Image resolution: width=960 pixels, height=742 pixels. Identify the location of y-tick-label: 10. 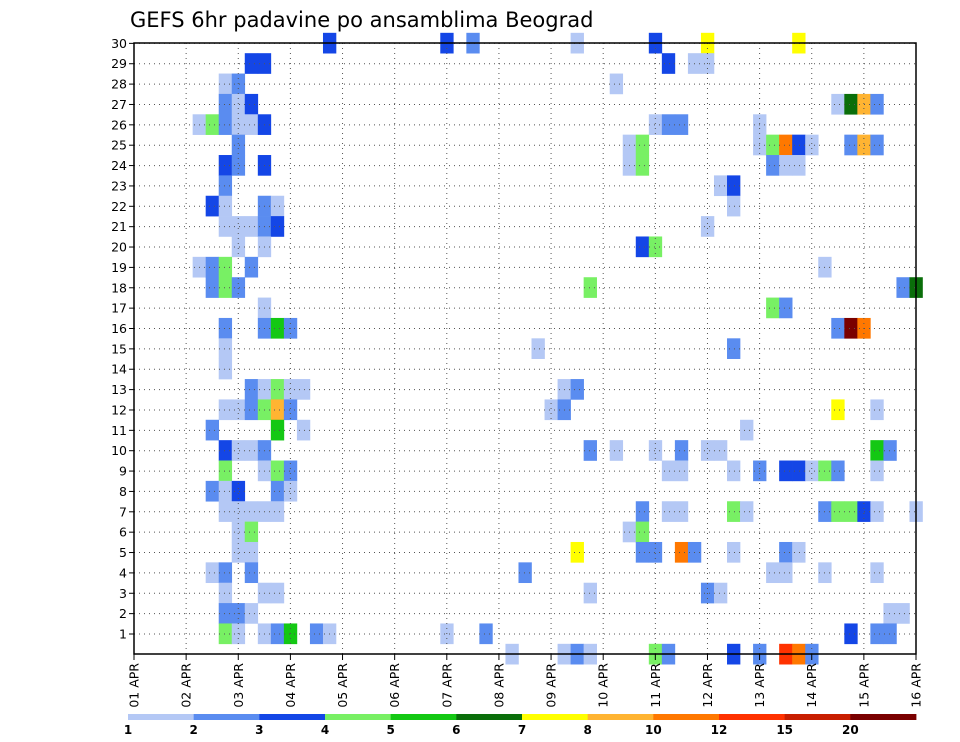
(119, 450).